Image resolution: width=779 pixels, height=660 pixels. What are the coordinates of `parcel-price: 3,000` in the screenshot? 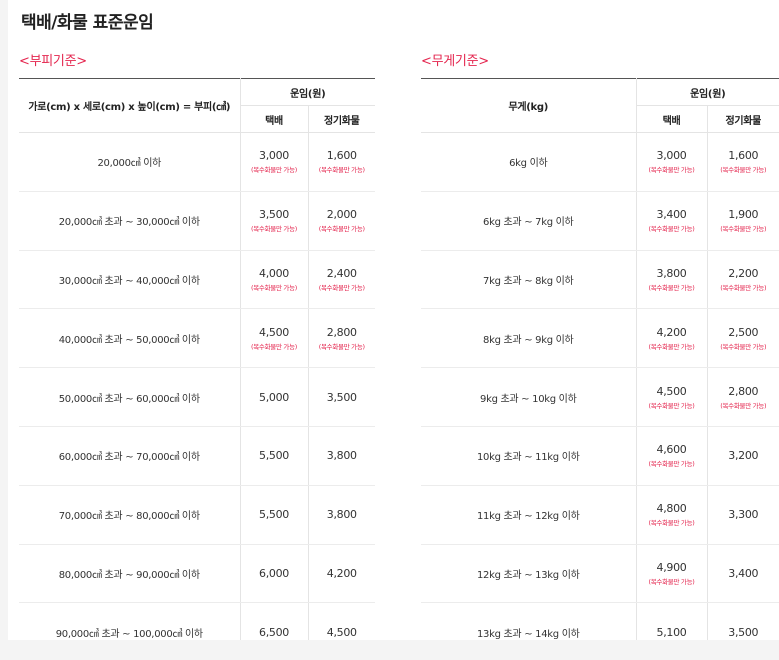 It's located at (274, 156).